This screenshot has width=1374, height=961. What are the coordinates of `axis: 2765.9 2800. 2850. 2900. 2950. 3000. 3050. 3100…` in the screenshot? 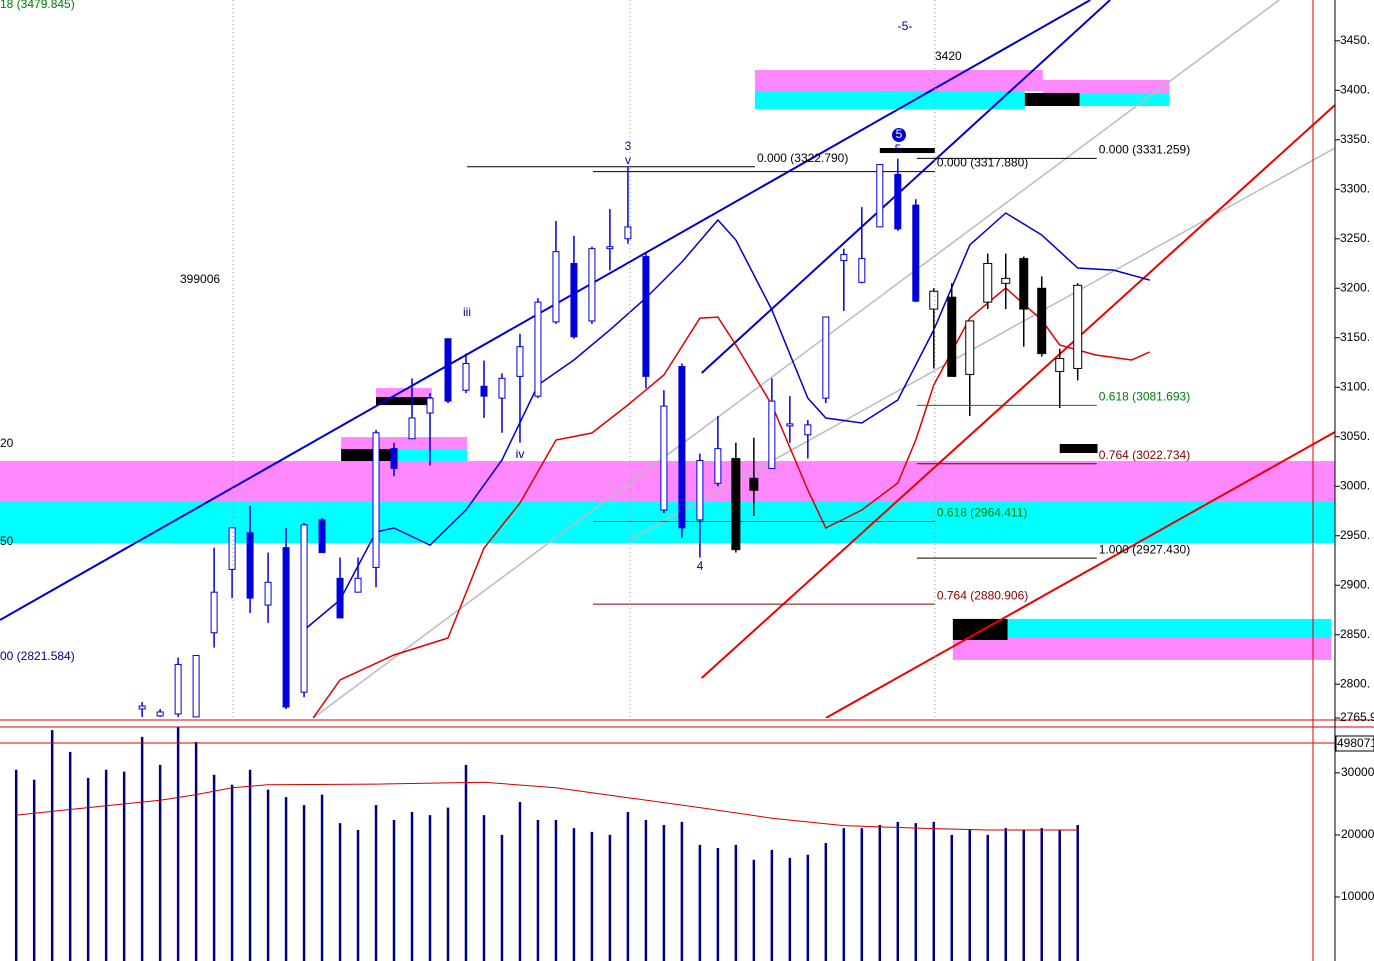 It's located at (1354, 468).